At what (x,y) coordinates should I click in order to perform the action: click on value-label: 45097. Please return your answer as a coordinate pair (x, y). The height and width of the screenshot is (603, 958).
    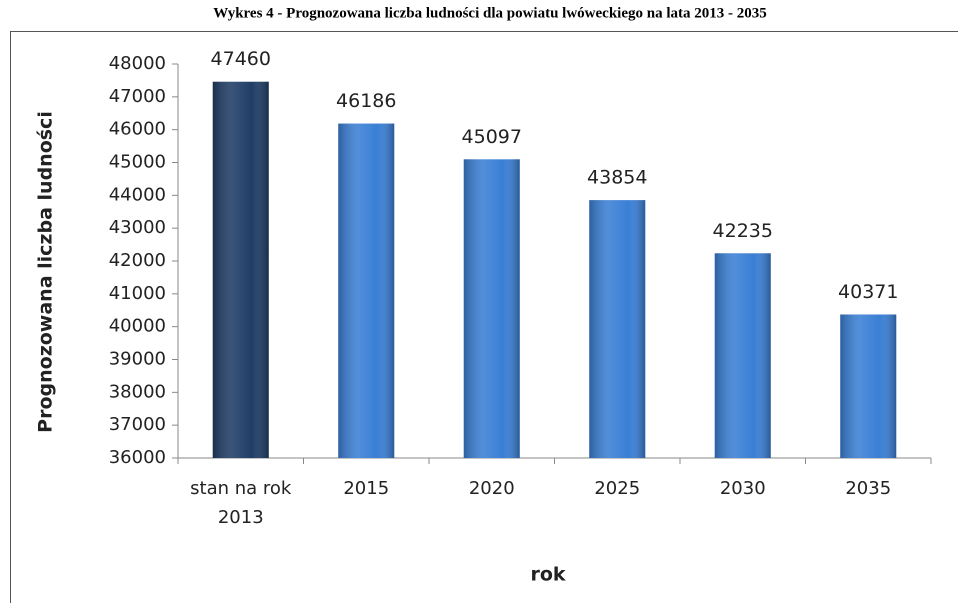
    Looking at the image, I should click on (492, 137).